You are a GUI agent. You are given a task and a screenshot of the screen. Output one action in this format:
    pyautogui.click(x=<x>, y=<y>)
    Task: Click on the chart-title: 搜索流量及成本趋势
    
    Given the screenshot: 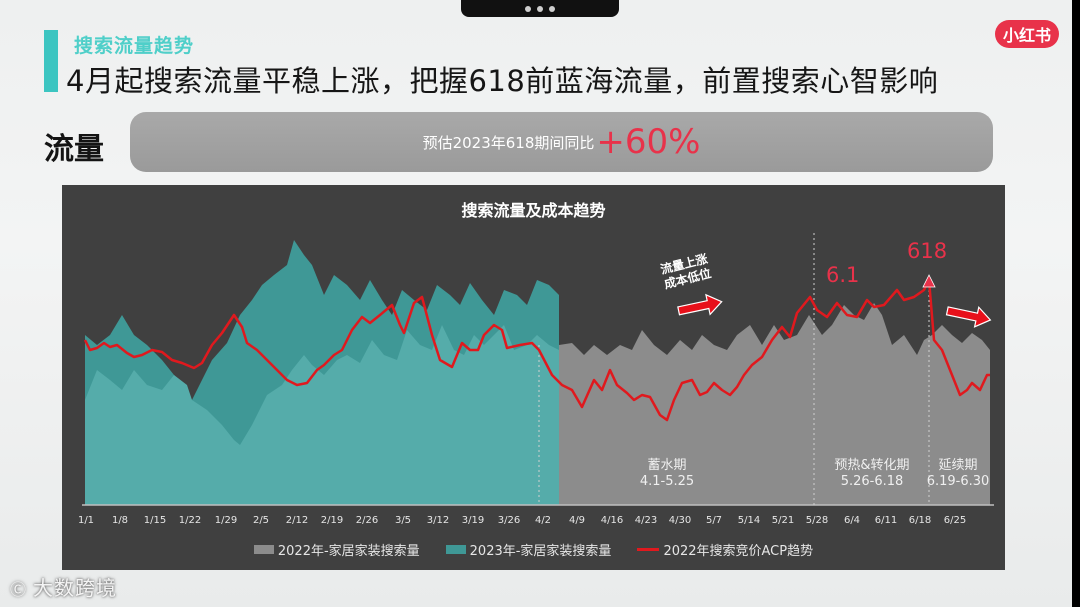 What is the action you would take?
    pyautogui.click(x=533, y=210)
    